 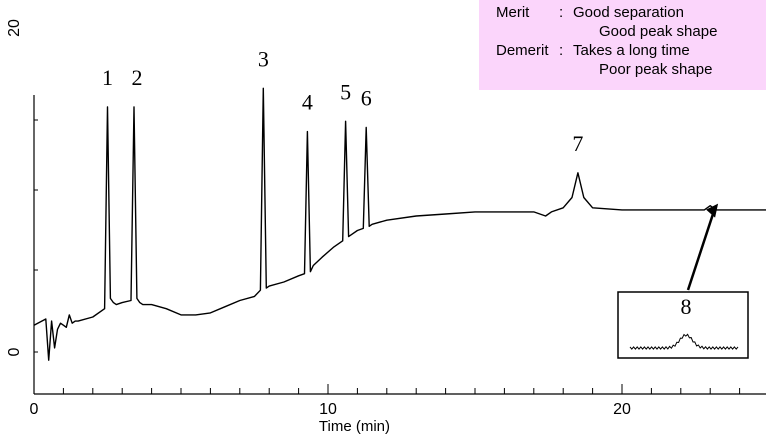 I want to click on inset-box, so click(x=683, y=325).